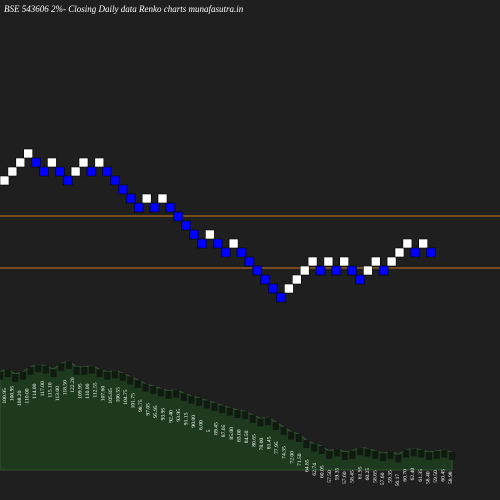 This screenshot has width=500, height=500. I want to click on volume-label: 60.45, so click(443, 475).